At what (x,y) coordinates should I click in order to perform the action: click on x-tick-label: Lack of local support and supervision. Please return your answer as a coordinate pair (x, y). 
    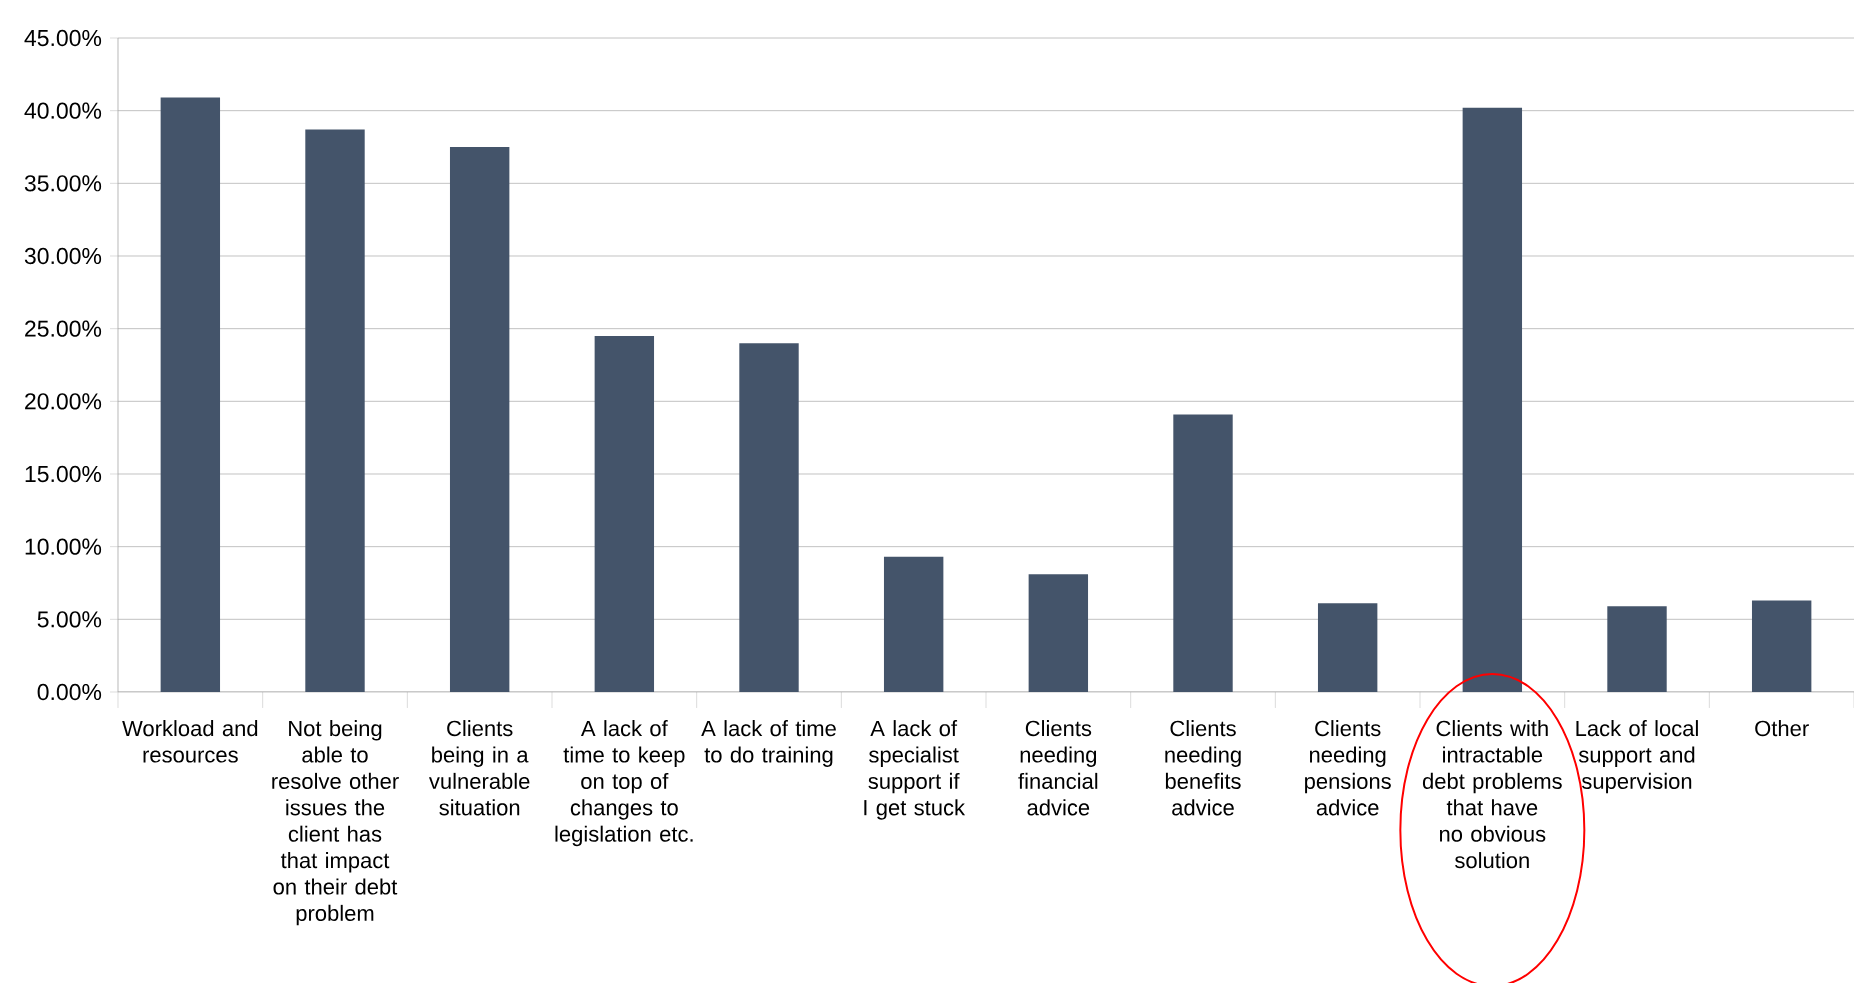
    Looking at the image, I should click on (1637, 757).